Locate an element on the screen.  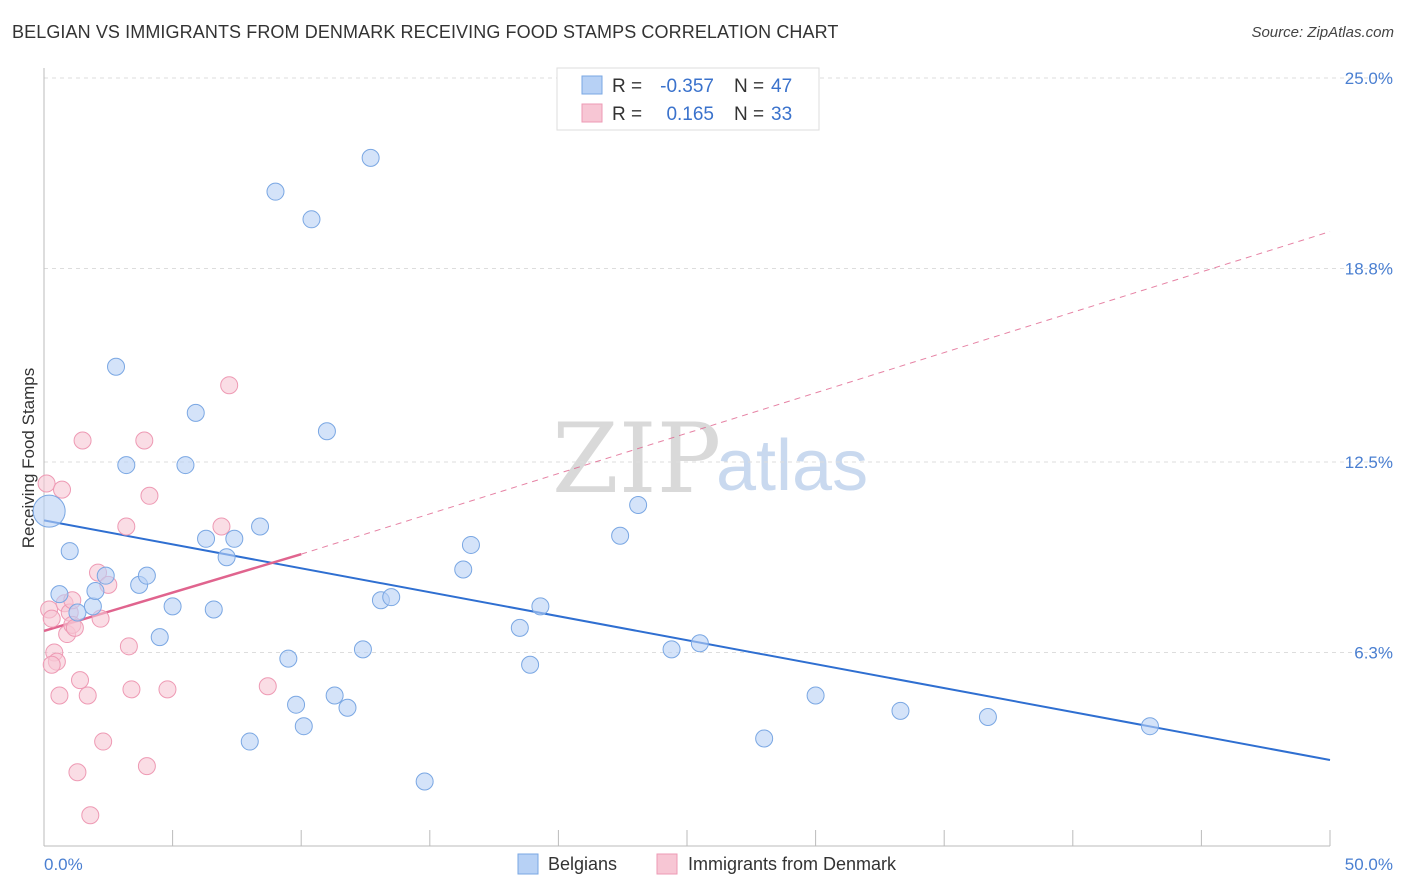
legend-swatch-belgians is located at coordinates (592, 85).